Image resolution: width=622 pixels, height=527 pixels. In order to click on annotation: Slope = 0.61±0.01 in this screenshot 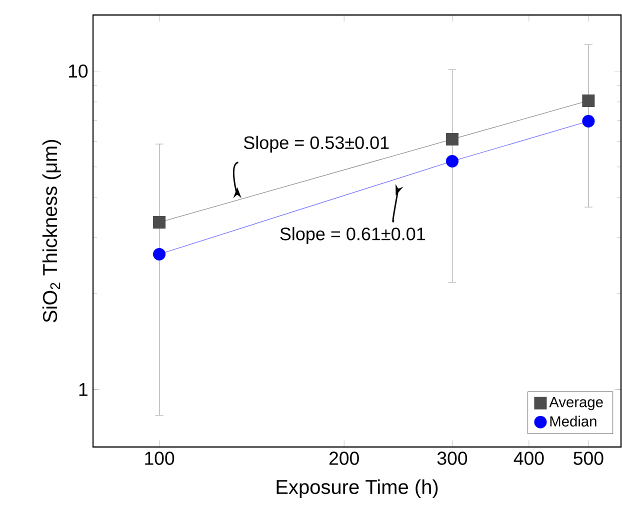, I will do `click(353, 235)`.